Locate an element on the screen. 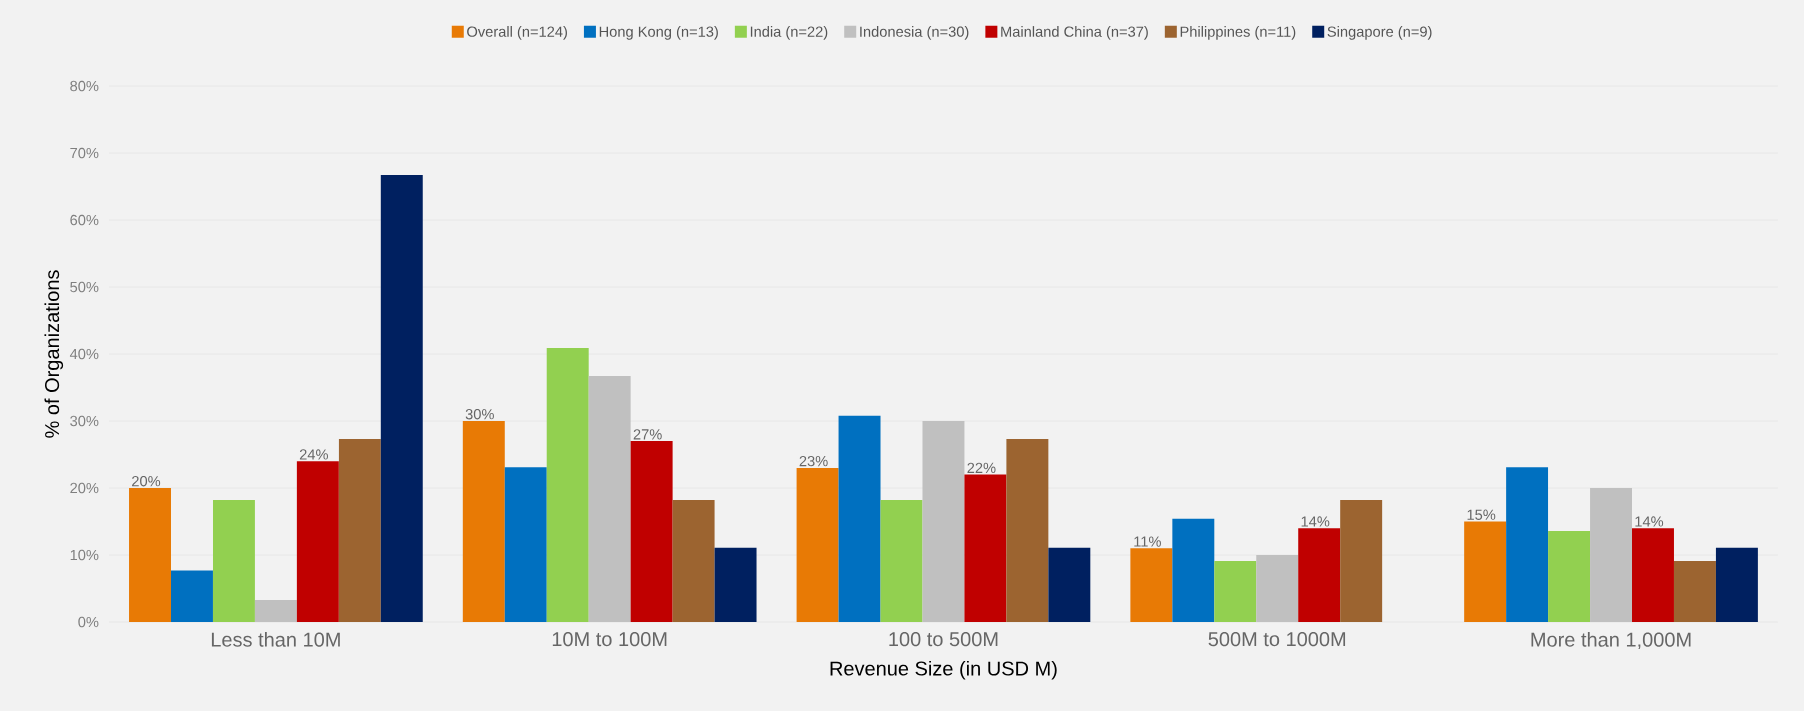  y-tick-label: 70% is located at coordinates (84, 153).